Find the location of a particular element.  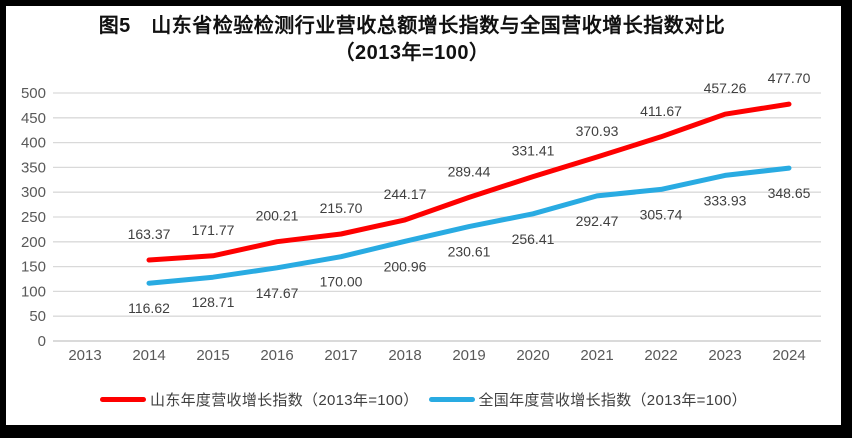

y-tick-label: 50 is located at coordinates (37, 316).